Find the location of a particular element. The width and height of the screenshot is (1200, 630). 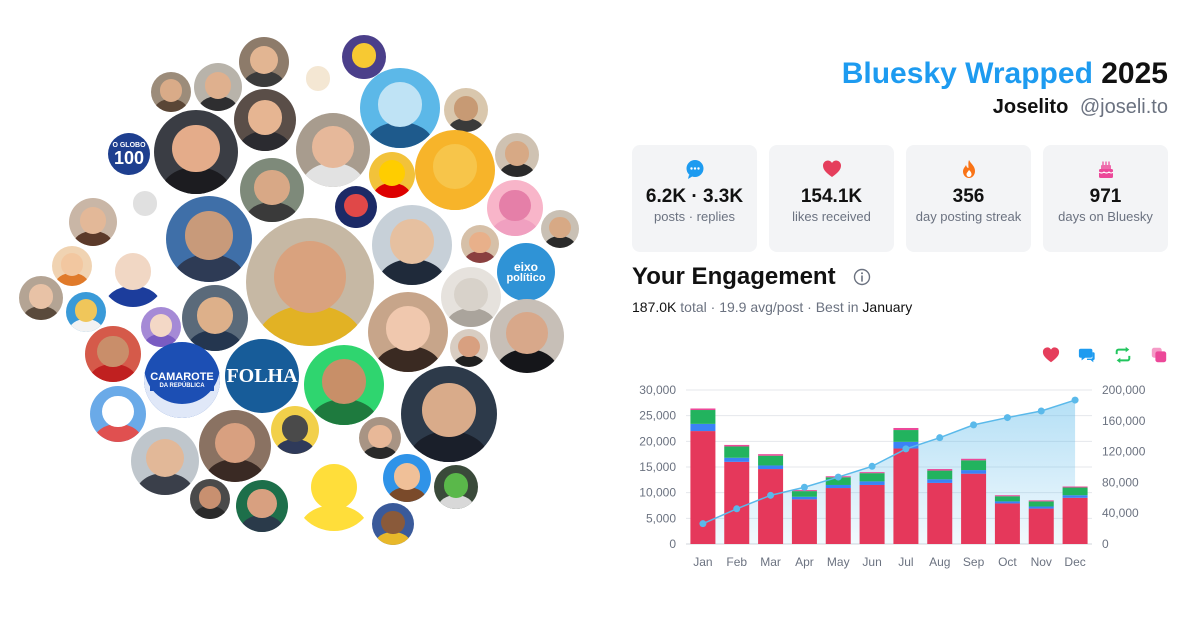

legend-heart-icon is located at coordinates (1051, 355).